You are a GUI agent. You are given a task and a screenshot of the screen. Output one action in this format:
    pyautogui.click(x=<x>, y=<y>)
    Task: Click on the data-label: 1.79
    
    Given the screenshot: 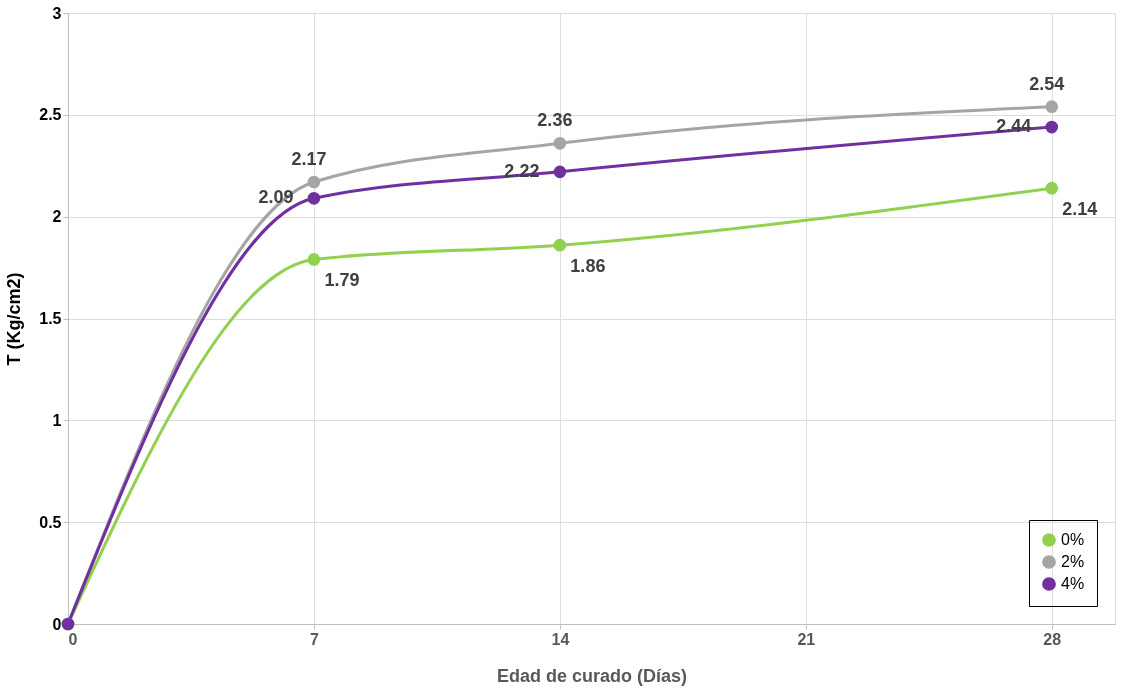 What is the action you would take?
    pyautogui.click(x=342, y=280)
    